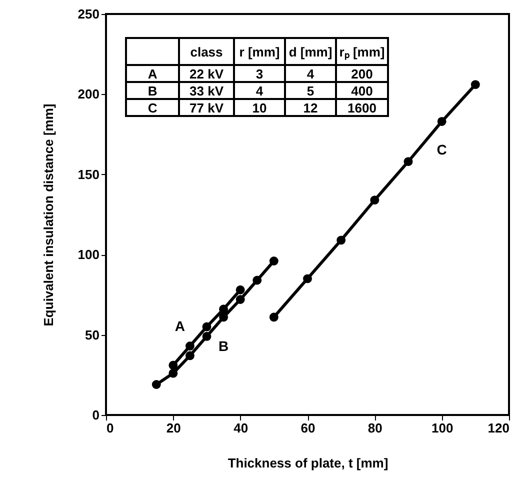  I want to click on series-label: A, so click(180, 326).